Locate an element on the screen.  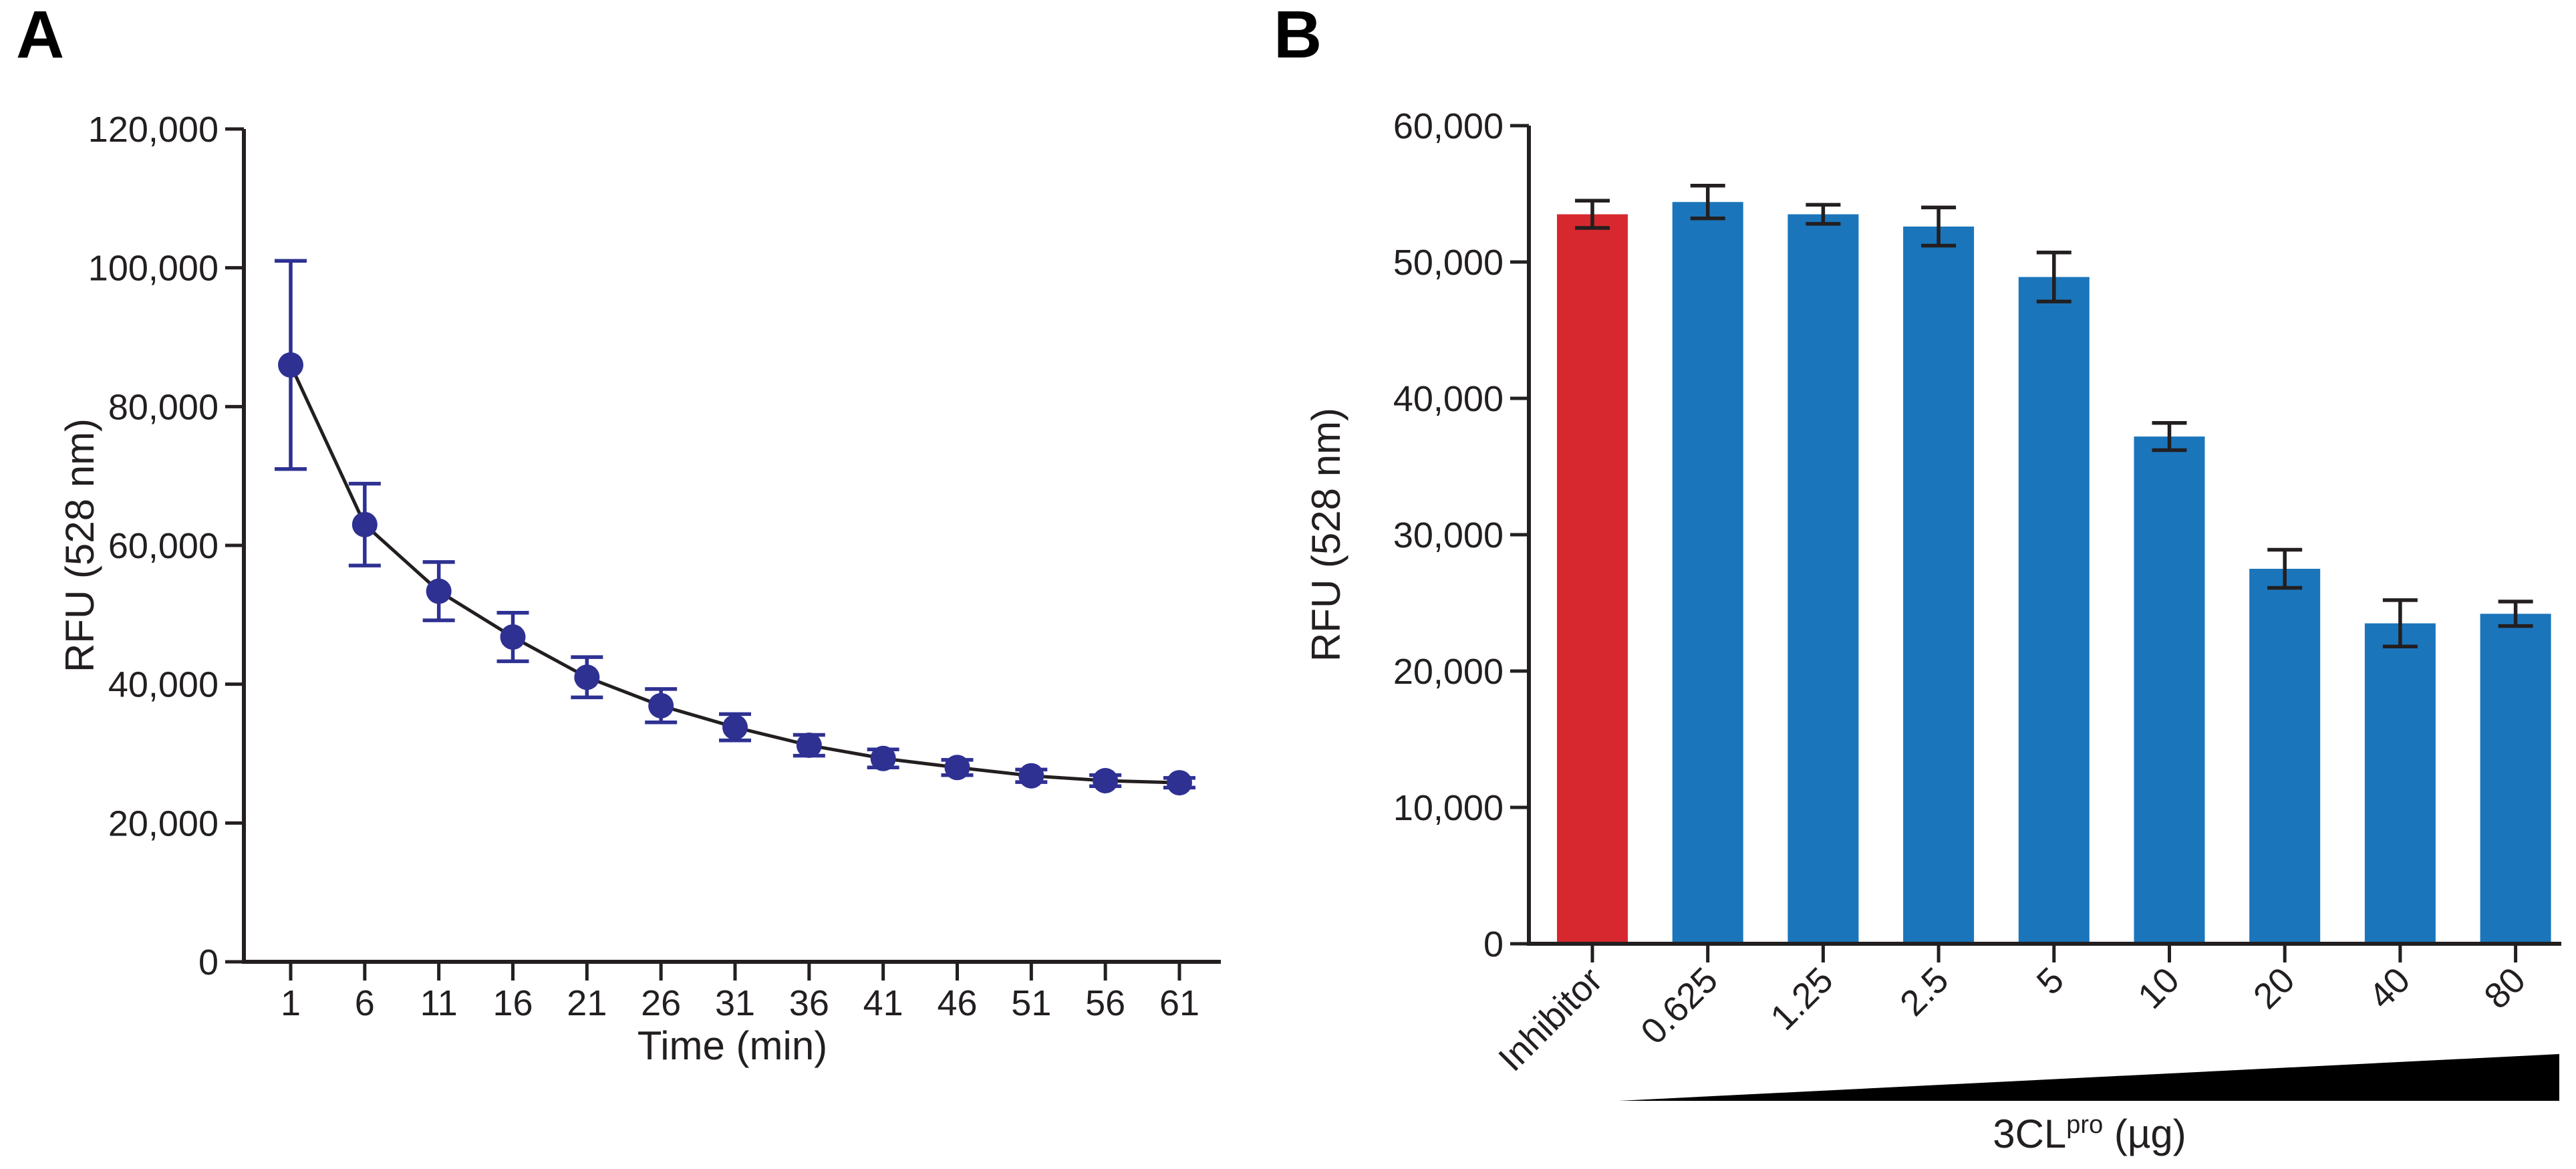
panel-b-category-label: 1.25 is located at coordinates (1802, 999).